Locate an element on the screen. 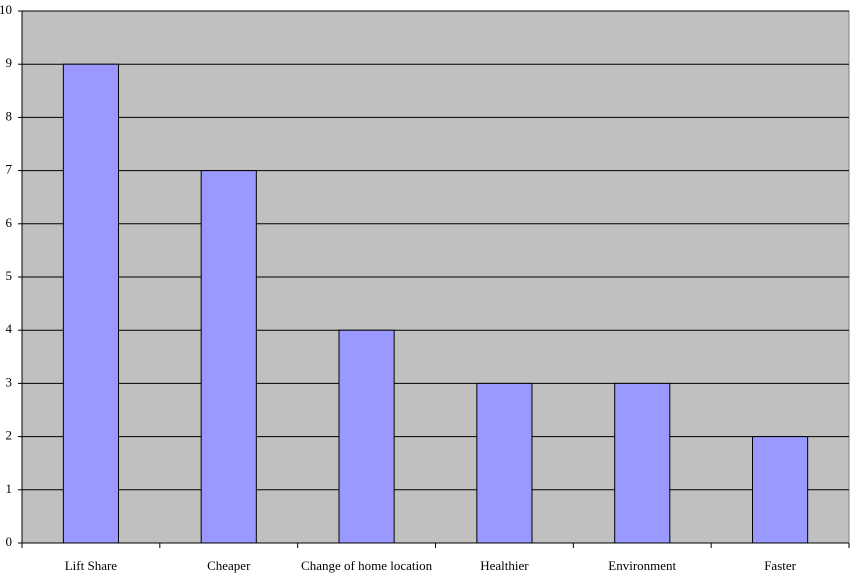  x-tick-label: Lift Share is located at coordinates (91, 565).